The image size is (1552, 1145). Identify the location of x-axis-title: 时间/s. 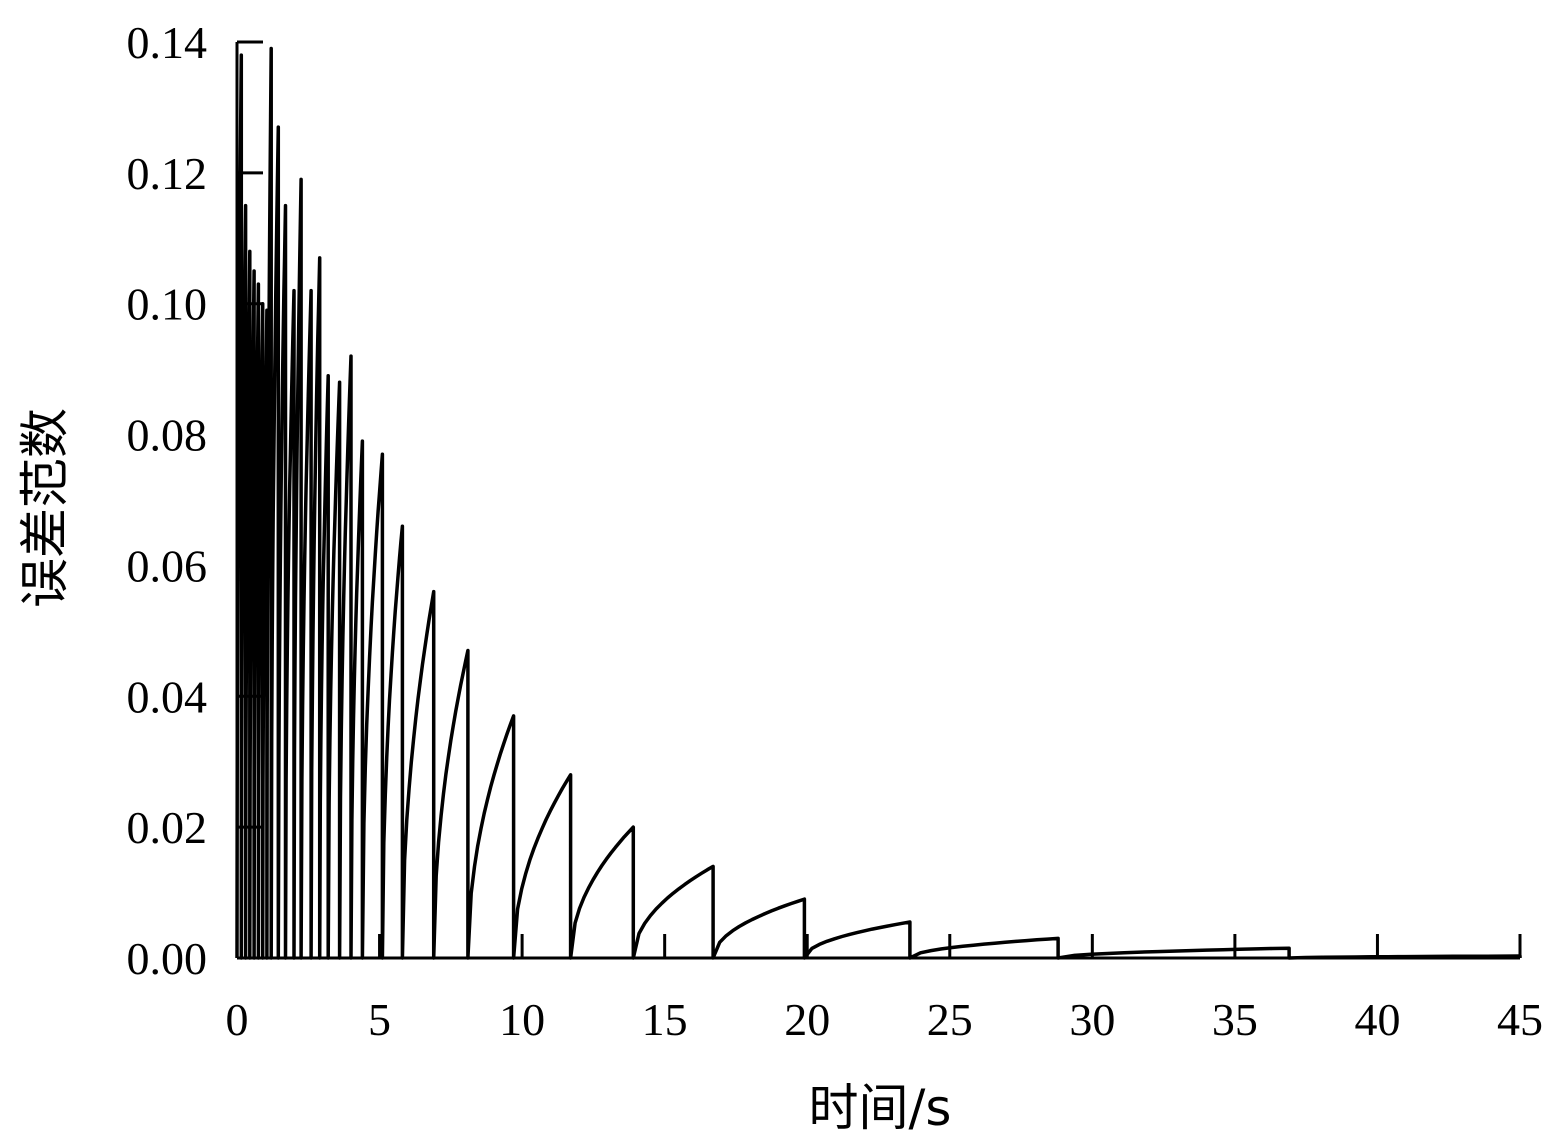
(880, 1108).